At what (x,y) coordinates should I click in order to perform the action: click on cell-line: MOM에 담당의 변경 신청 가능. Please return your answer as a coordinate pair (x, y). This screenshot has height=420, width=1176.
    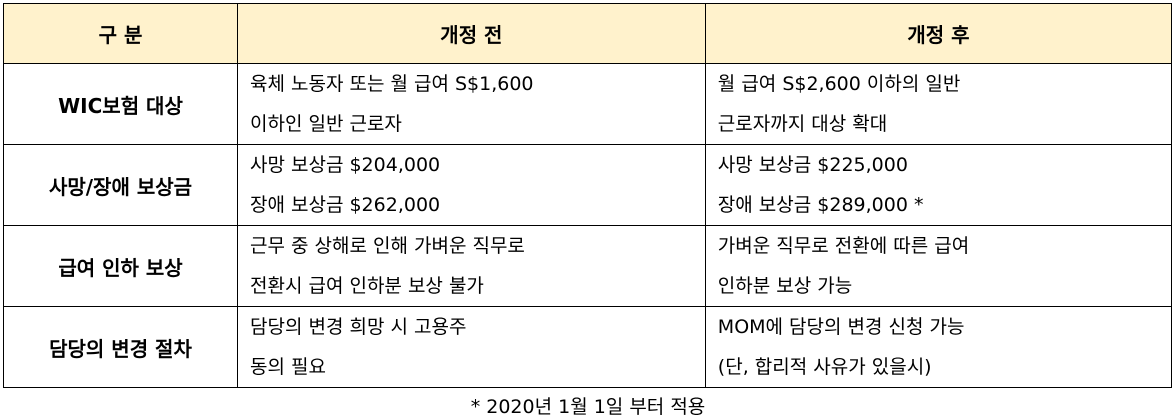
    Looking at the image, I should click on (841, 327).